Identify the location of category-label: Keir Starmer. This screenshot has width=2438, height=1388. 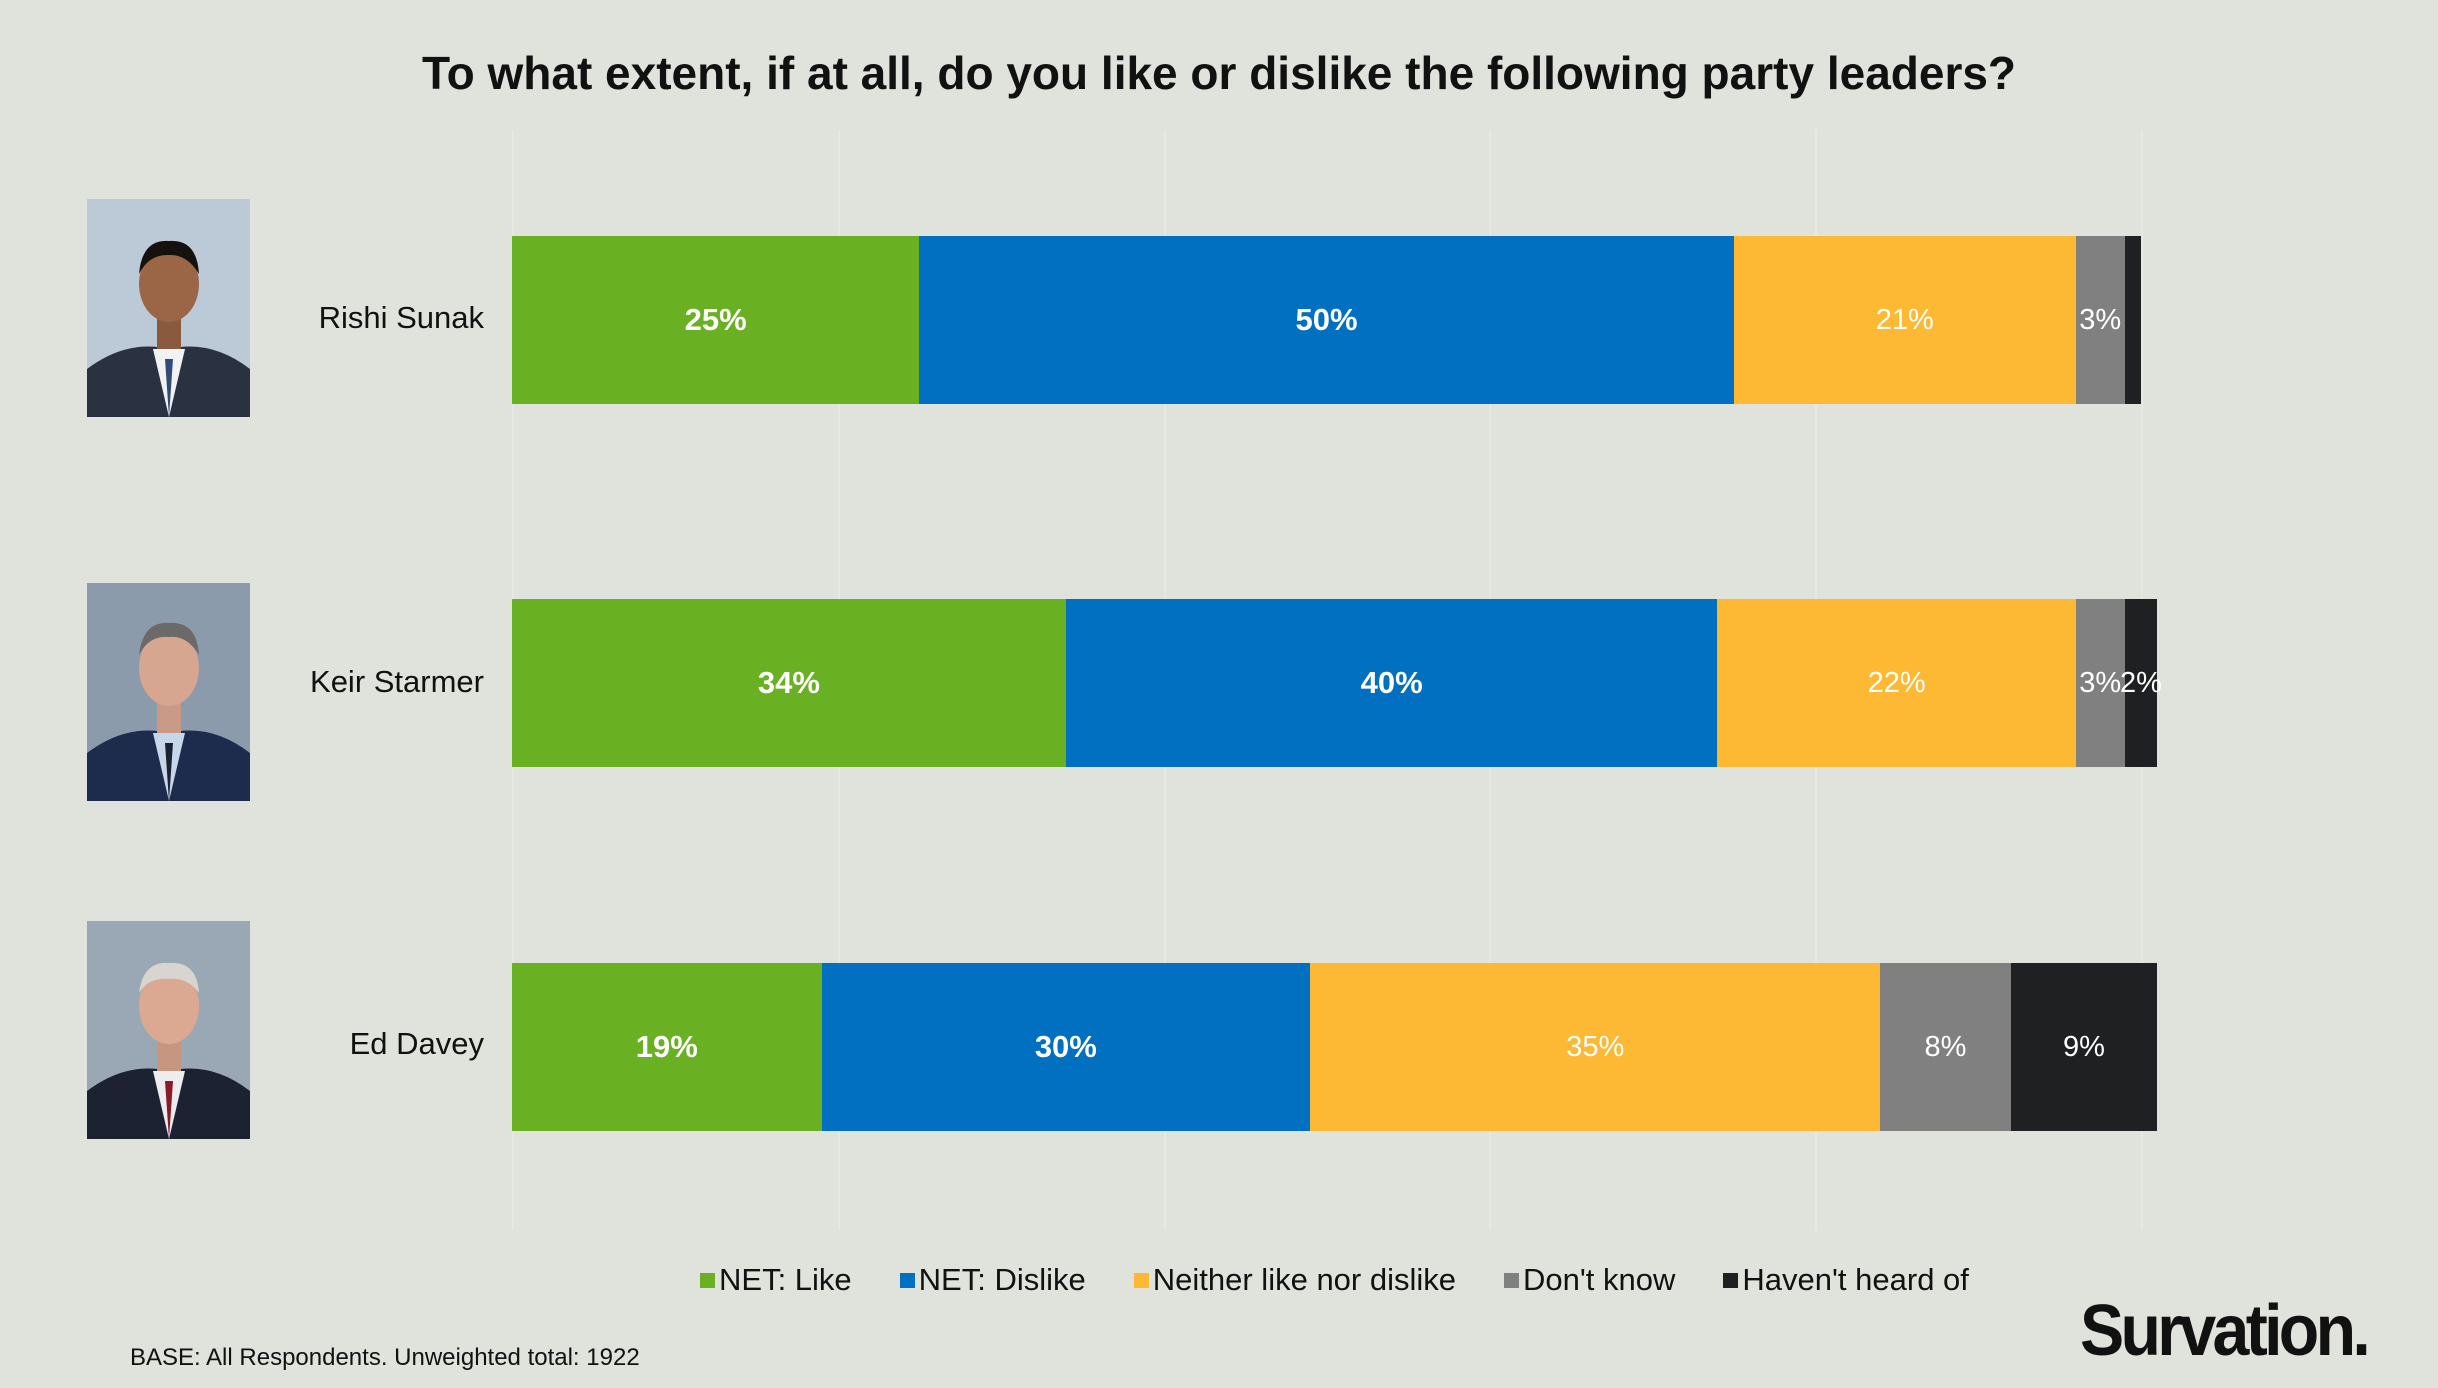
(397, 681).